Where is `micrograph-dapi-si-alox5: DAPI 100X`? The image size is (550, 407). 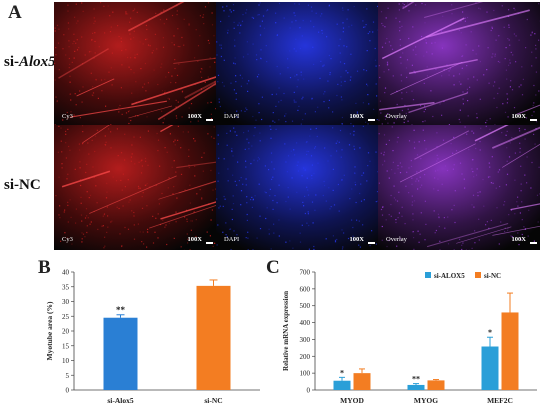
micrograph-dapi-si-alox5: DAPI 100X is located at coordinates (297, 64).